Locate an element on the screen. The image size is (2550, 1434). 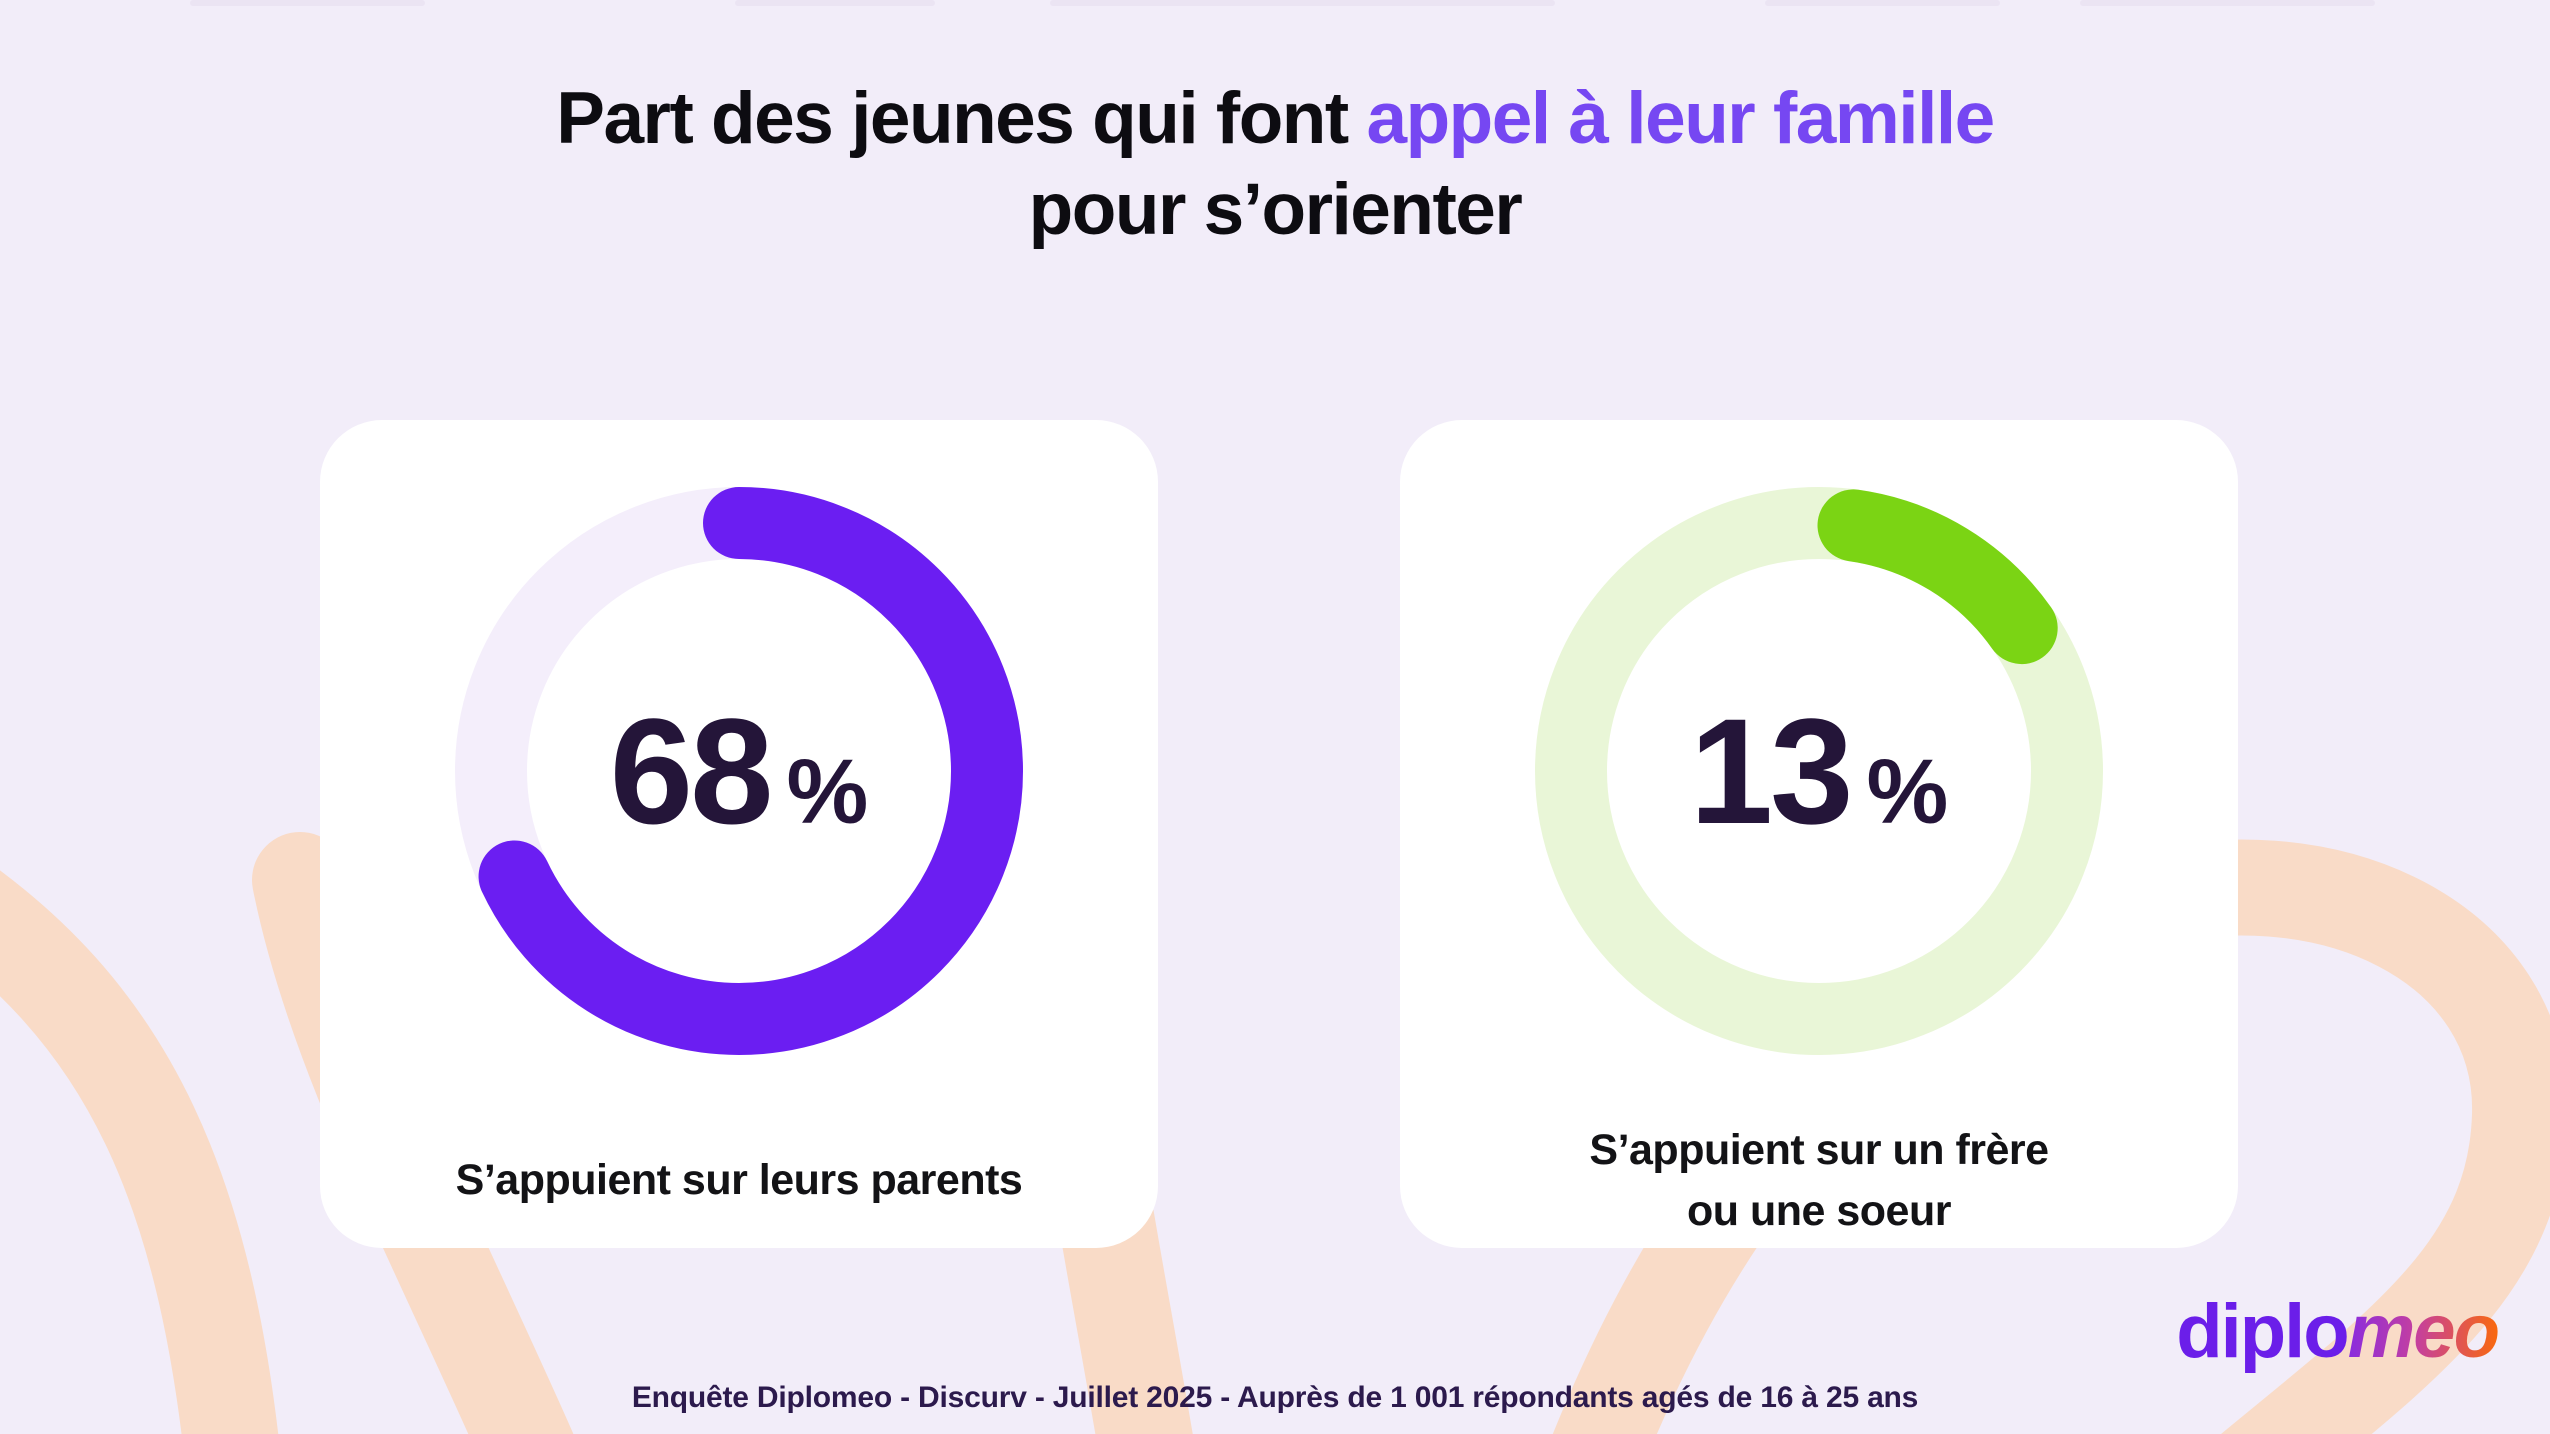
donut-chart-sibling: 13 % is located at coordinates (1819, 771).